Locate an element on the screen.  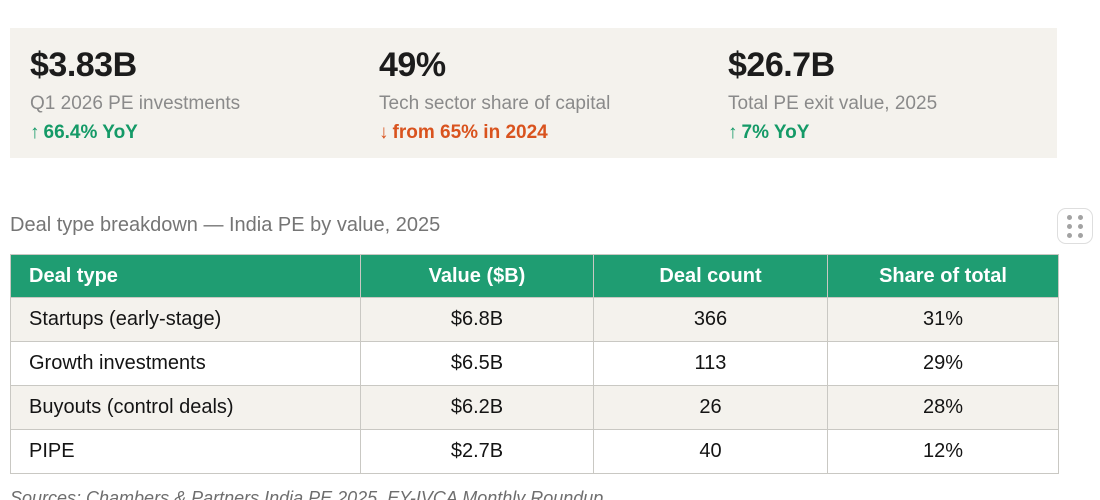
cell-deal-type: PIPE is located at coordinates (185, 451).